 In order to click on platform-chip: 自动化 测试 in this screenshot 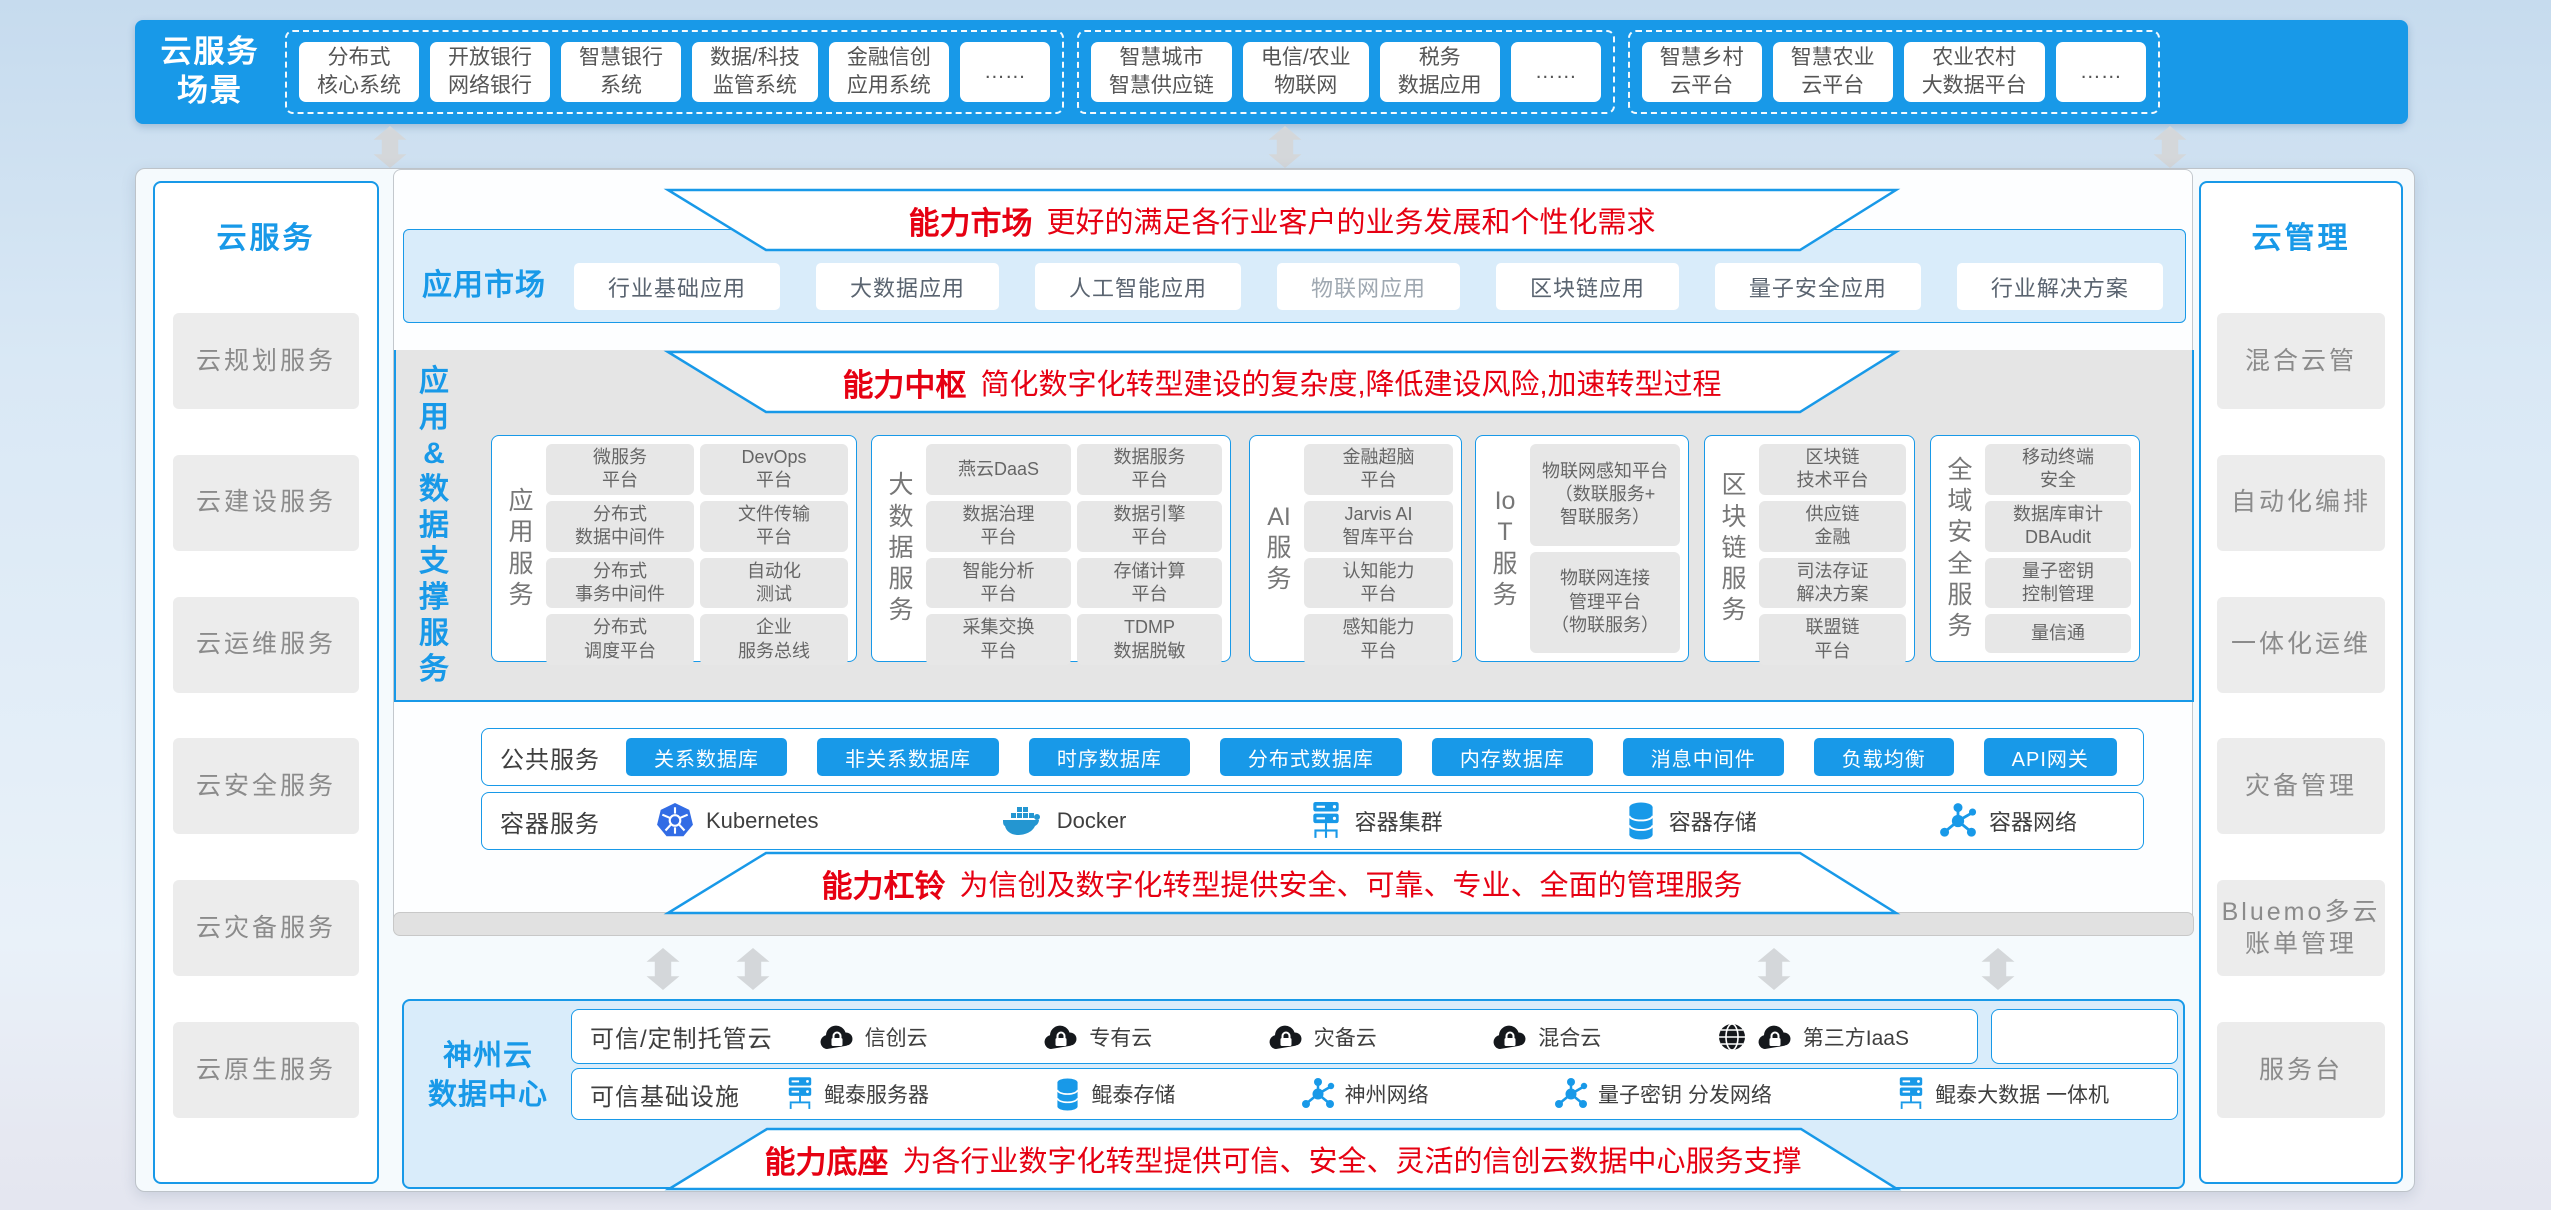, I will do `click(774, 583)`.